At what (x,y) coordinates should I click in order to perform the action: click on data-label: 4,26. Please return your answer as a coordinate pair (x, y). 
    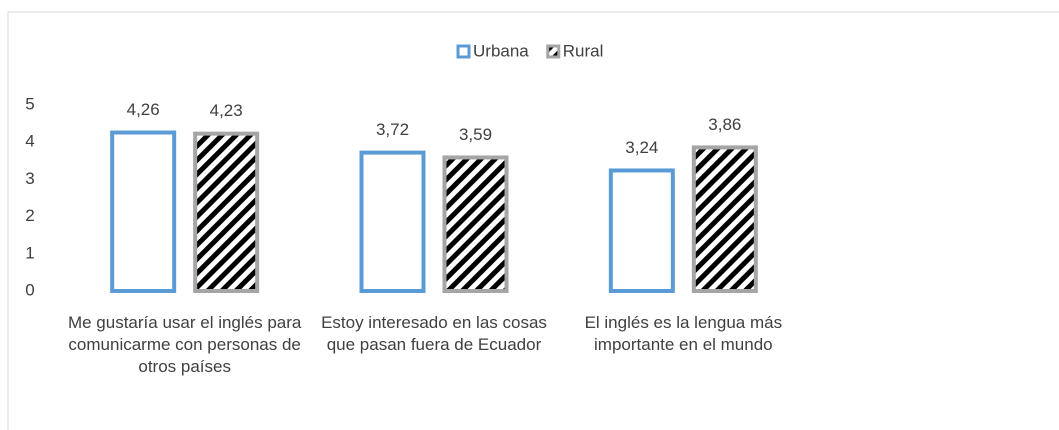
    Looking at the image, I should click on (143, 109).